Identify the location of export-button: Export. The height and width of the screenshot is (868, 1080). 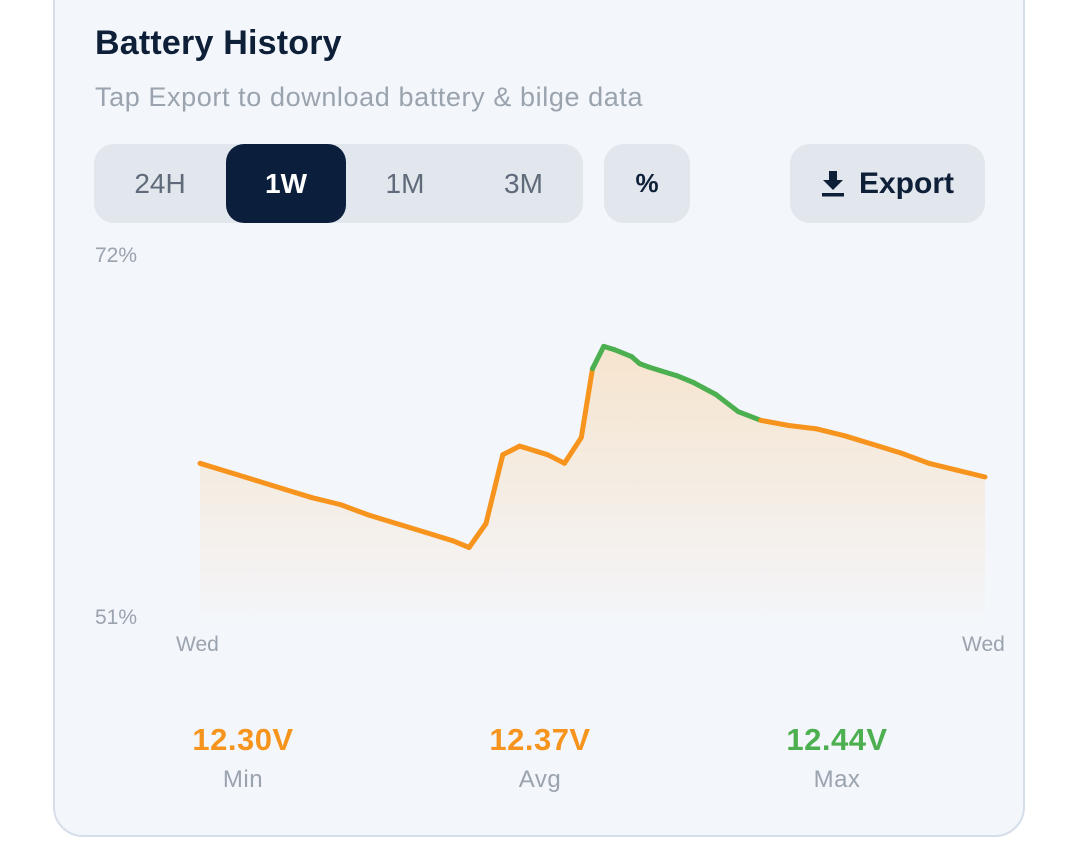
(887, 183).